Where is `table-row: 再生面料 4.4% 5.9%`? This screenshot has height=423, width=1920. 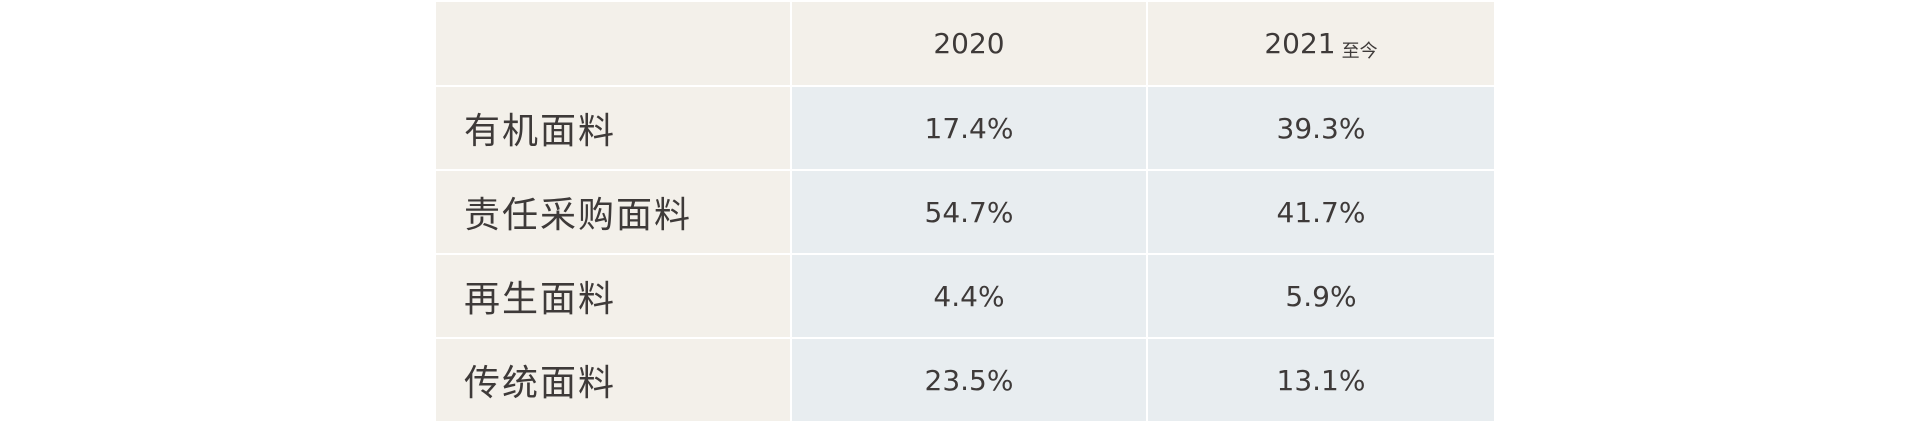 table-row: 再生面料 4.4% 5.9% is located at coordinates (965, 296).